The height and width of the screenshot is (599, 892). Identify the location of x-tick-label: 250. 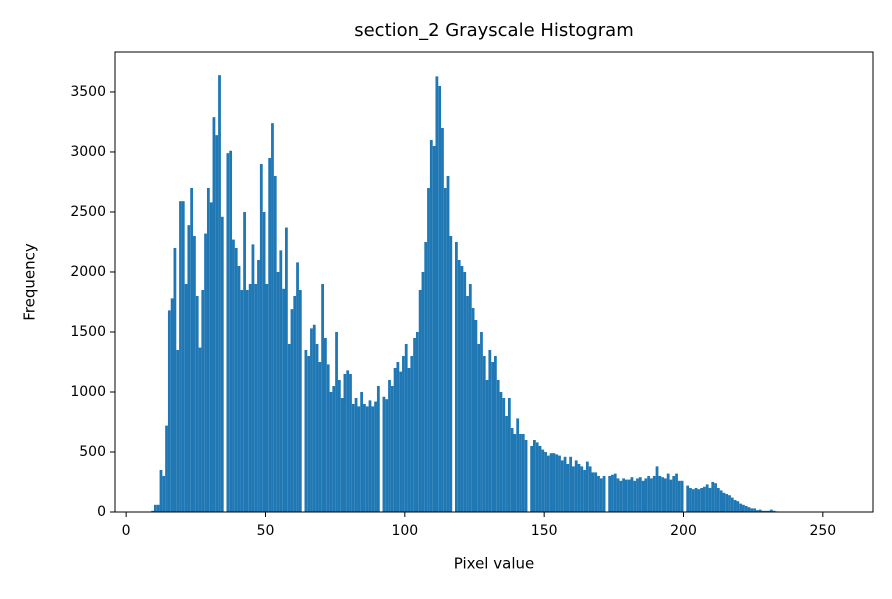
(822, 531).